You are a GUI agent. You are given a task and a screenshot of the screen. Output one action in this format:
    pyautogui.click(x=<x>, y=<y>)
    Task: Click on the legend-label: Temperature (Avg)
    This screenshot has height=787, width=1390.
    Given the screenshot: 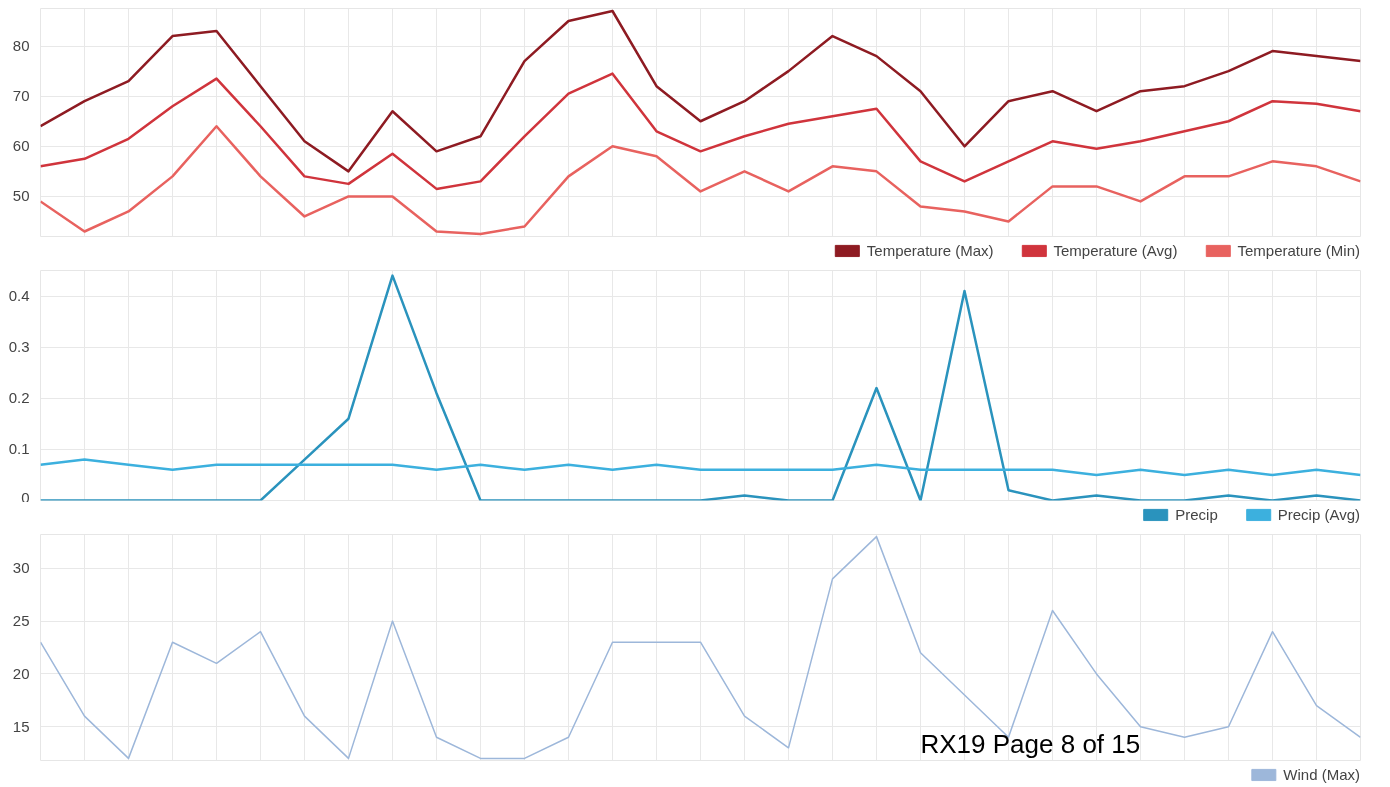 What is the action you would take?
    pyautogui.click(x=1115, y=250)
    